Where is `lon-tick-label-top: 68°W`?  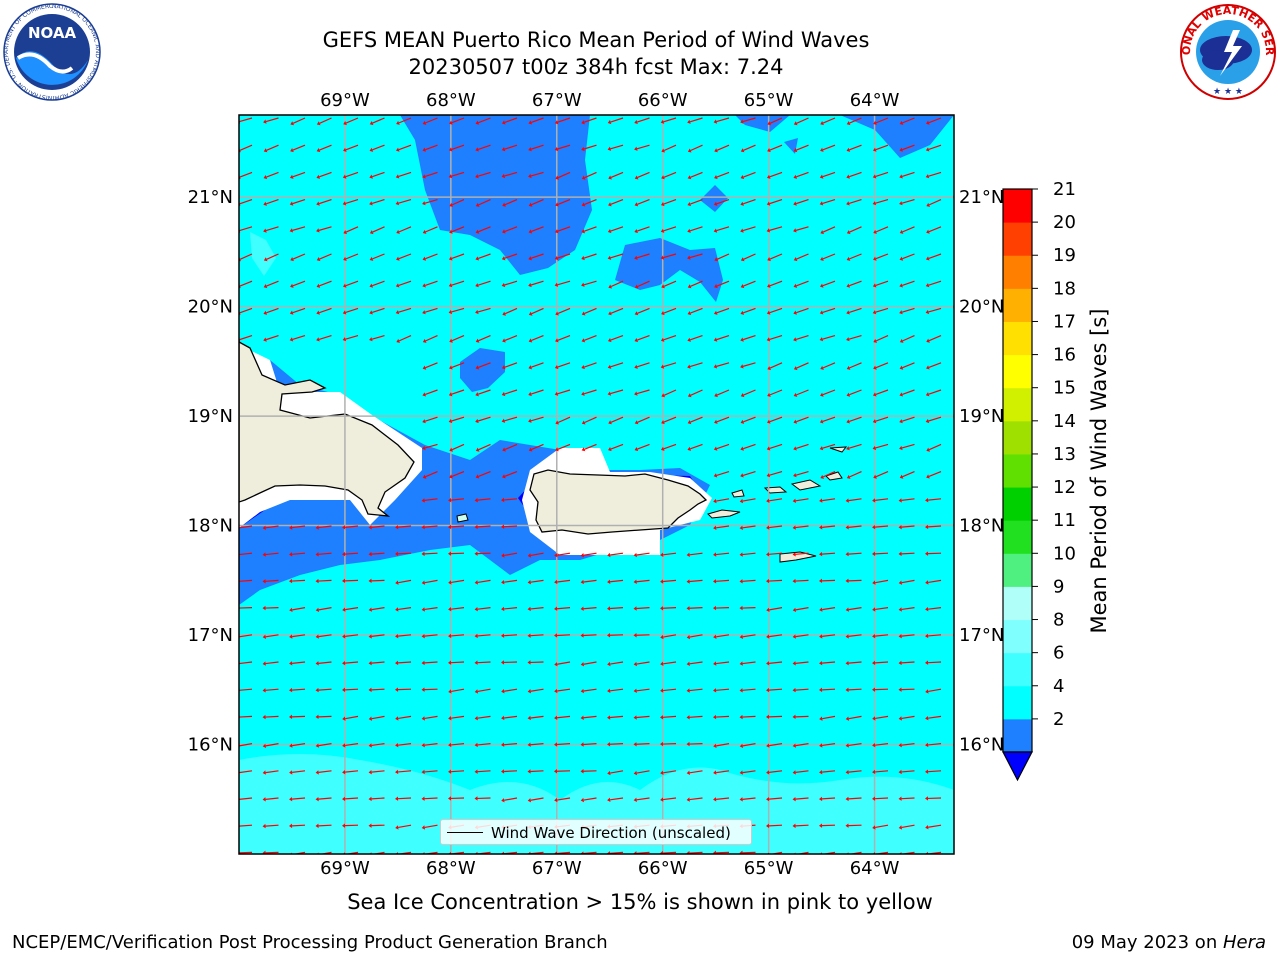
lon-tick-label-top: 68°W is located at coordinates (451, 100).